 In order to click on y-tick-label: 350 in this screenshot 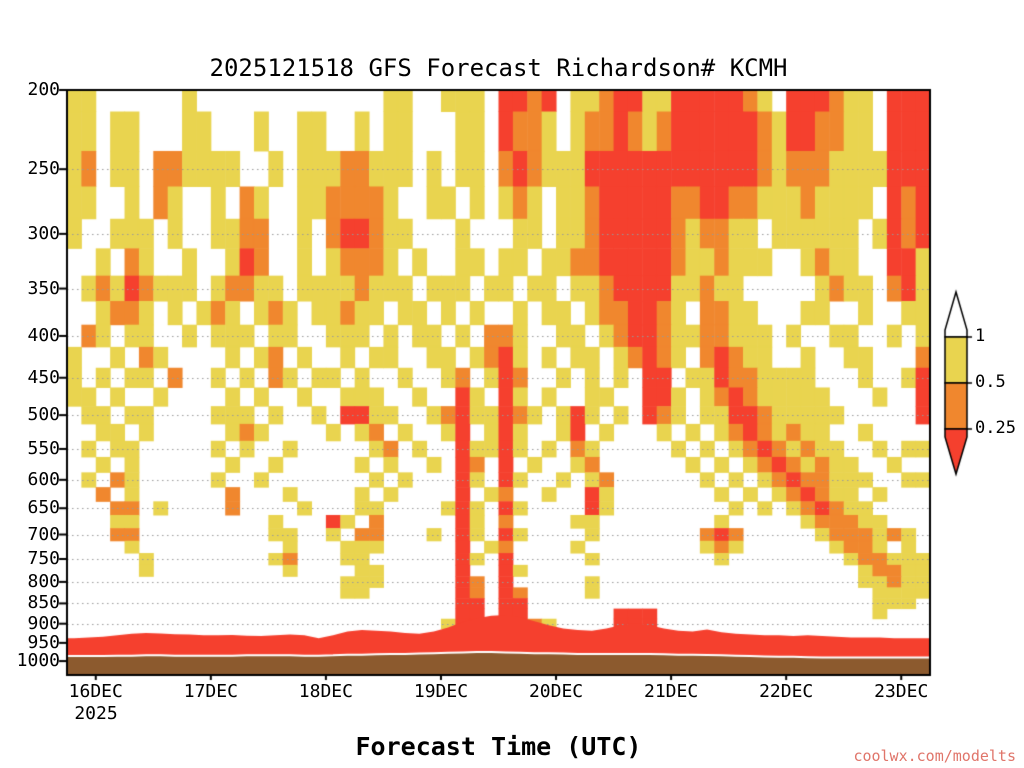, I will do `click(43, 288)`.